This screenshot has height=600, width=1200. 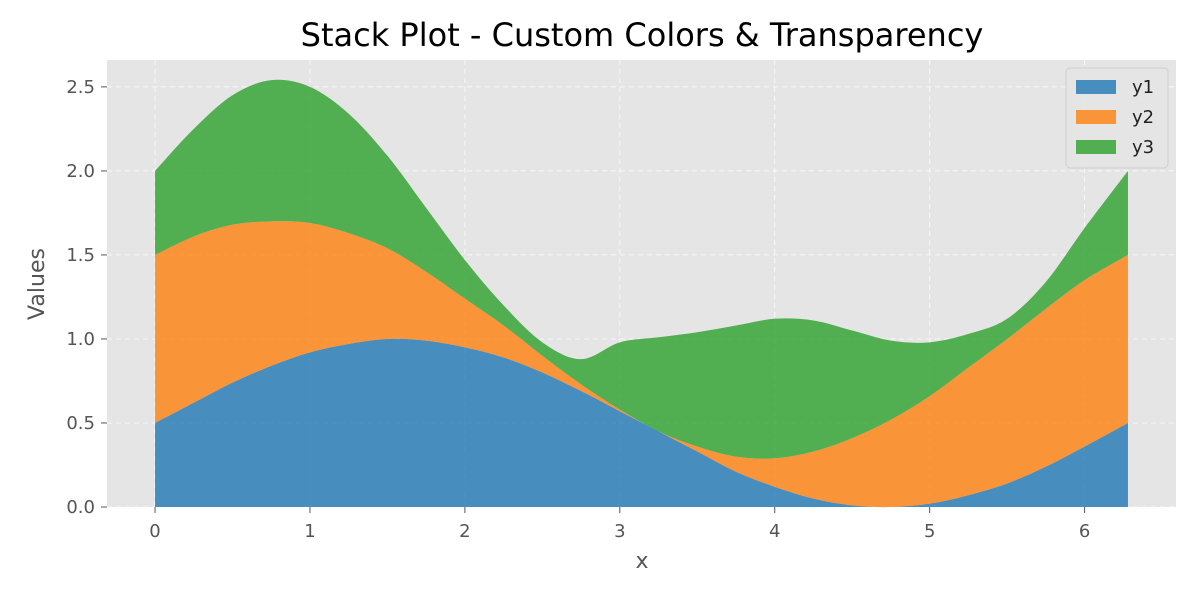 I want to click on x-tick-label: 3, so click(x=619, y=531).